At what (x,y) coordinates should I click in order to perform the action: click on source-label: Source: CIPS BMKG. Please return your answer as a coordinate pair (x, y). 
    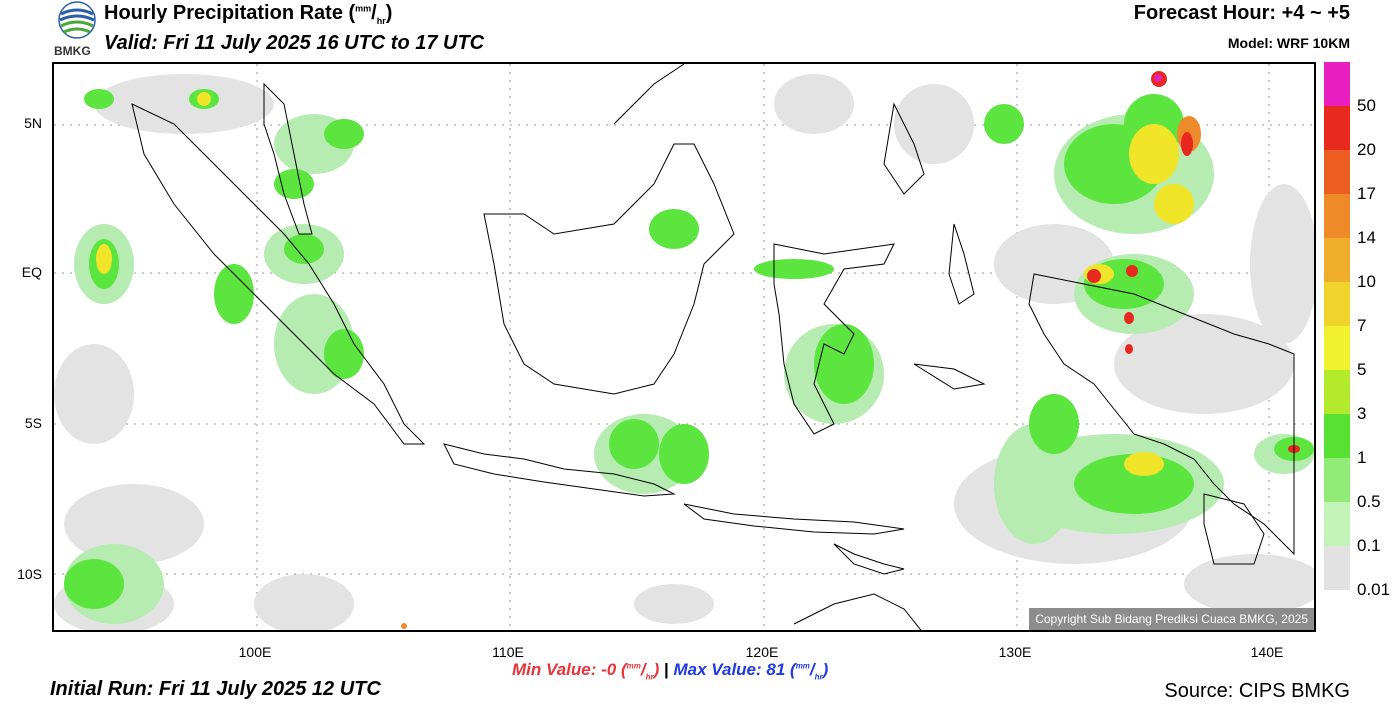
    Looking at the image, I should click on (1257, 691).